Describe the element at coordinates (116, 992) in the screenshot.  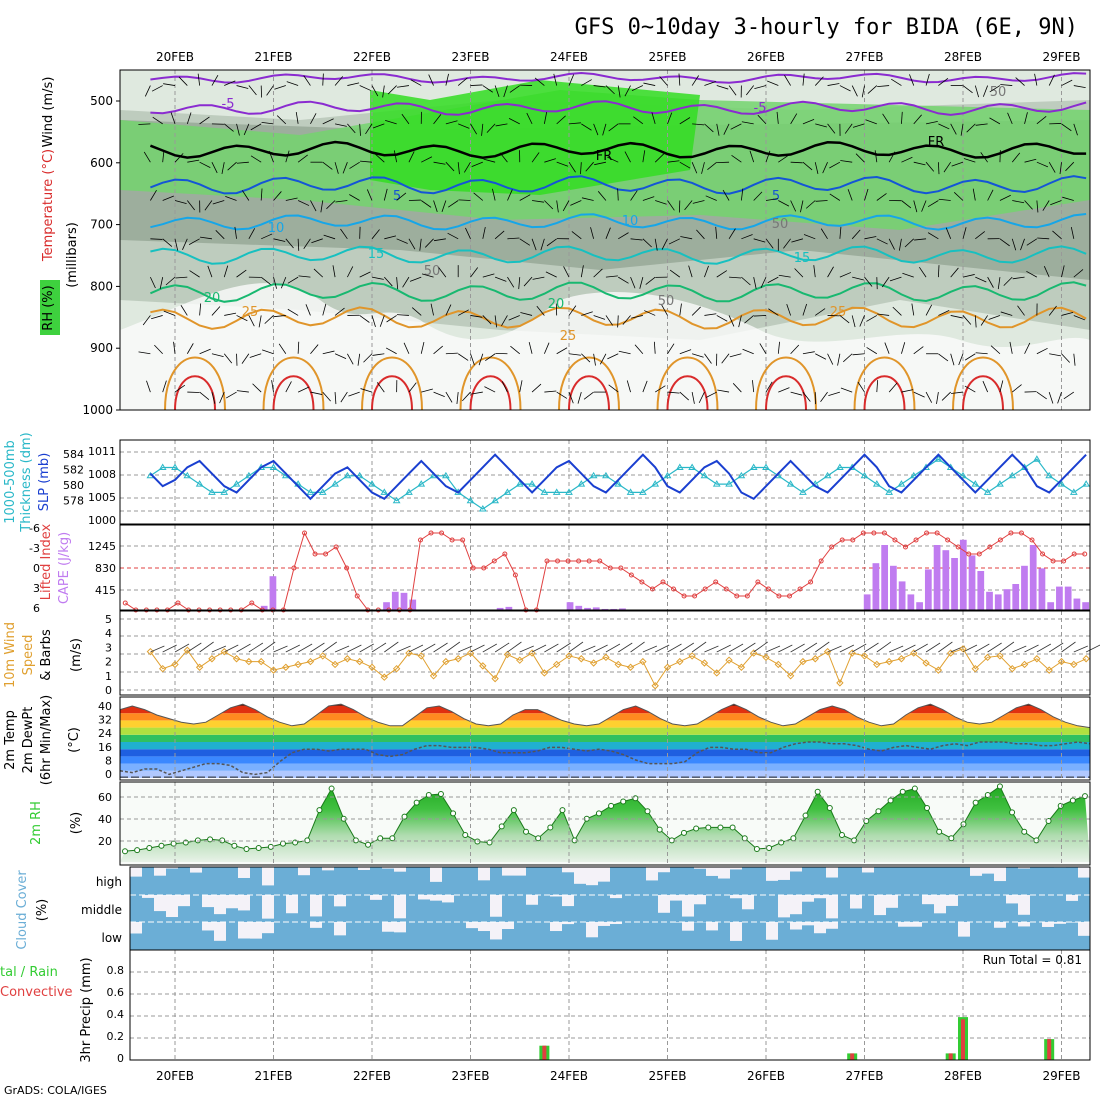
I see `precip-tick: 0.6` at that location.